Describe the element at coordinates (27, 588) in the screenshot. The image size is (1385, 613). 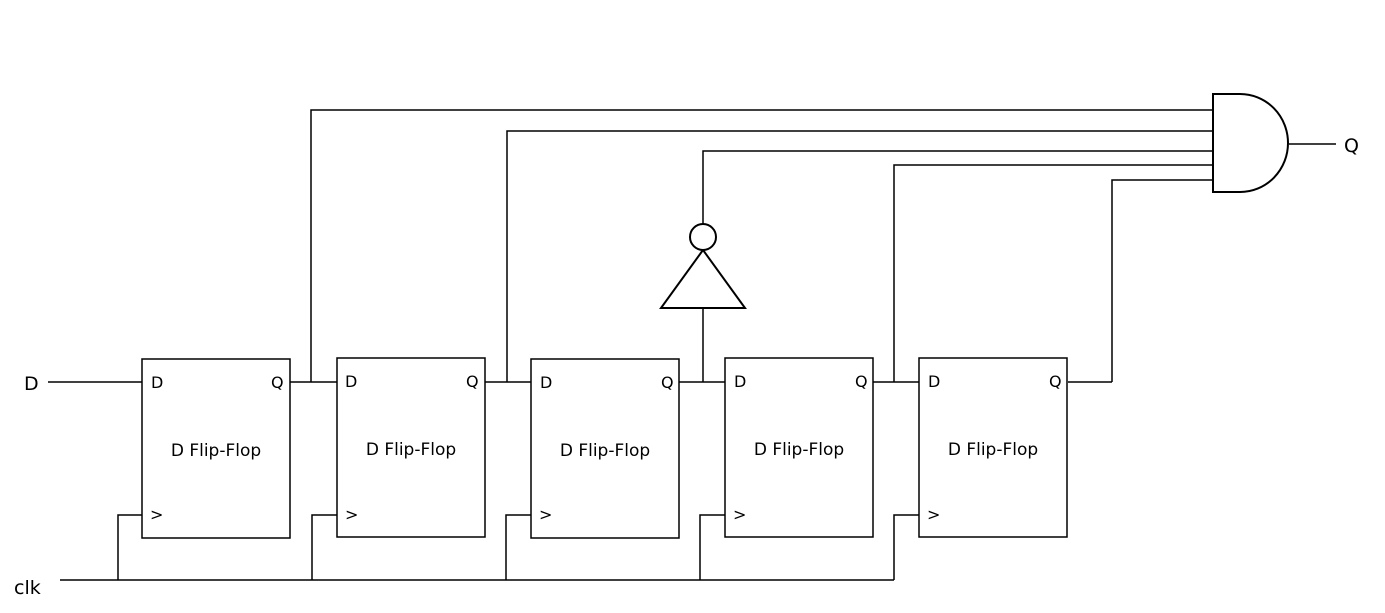
I see `input-clk-label: clk` at that location.